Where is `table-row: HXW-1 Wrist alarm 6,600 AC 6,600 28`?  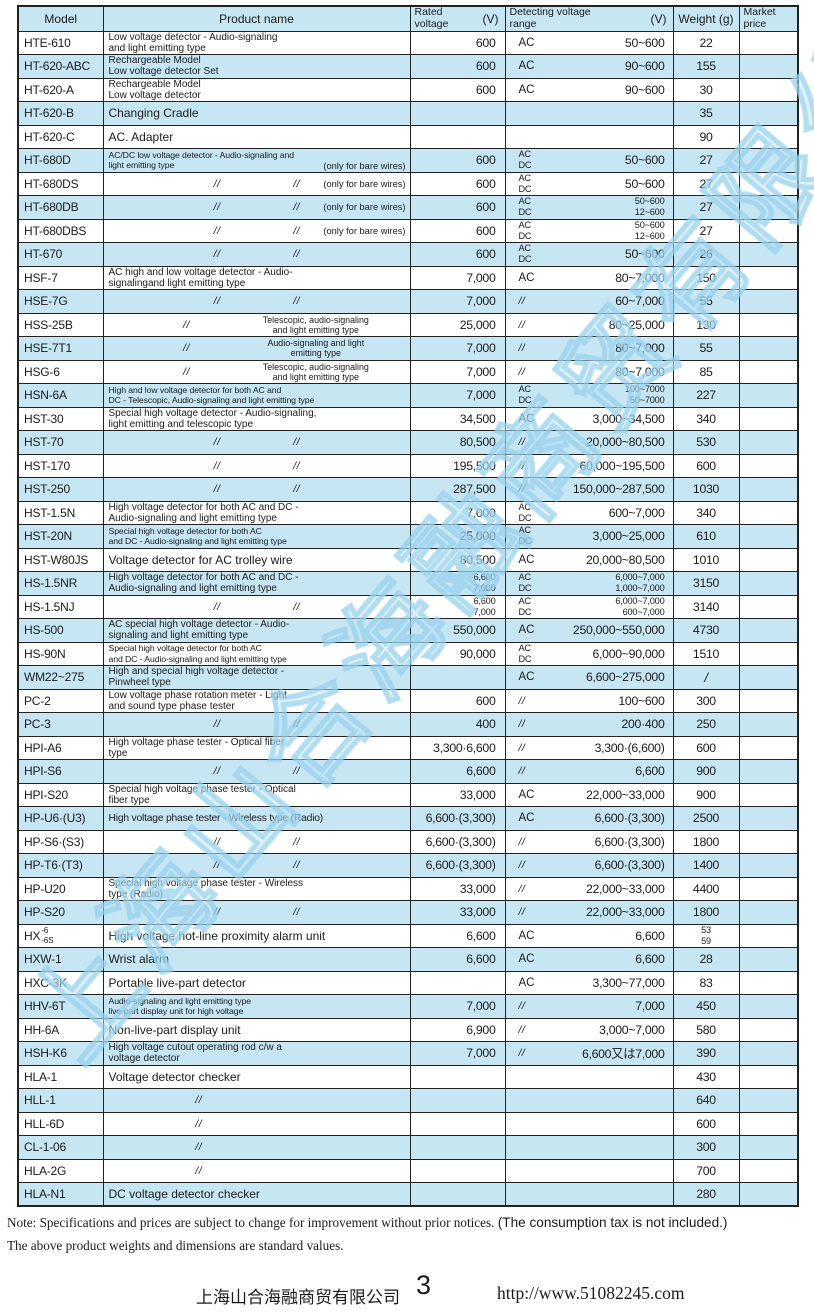 table-row: HXW-1 Wrist alarm 6,600 AC 6,600 28 is located at coordinates (408, 959).